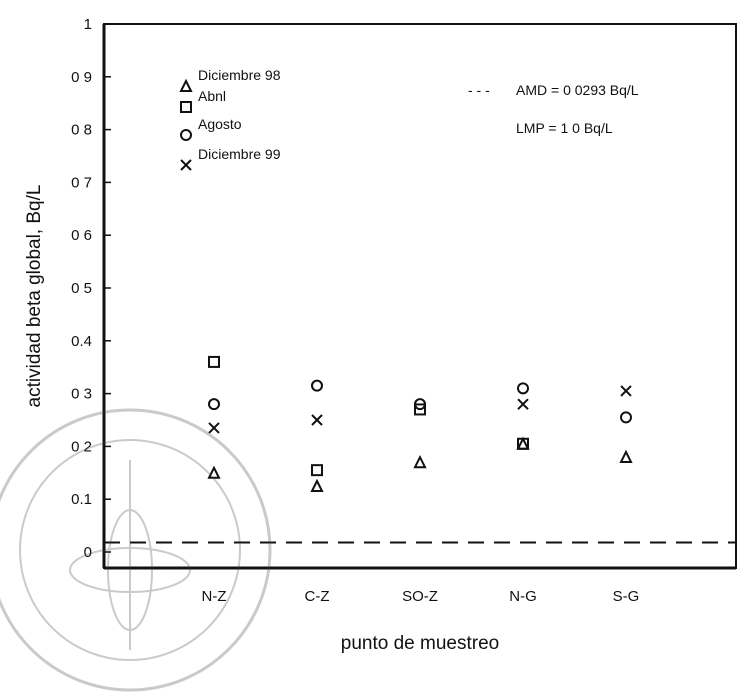 This screenshot has width=745, height=700. What do you see at coordinates (479, 90) in the screenshot?
I see `amd-prefix: - - -` at bounding box center [479, 90].